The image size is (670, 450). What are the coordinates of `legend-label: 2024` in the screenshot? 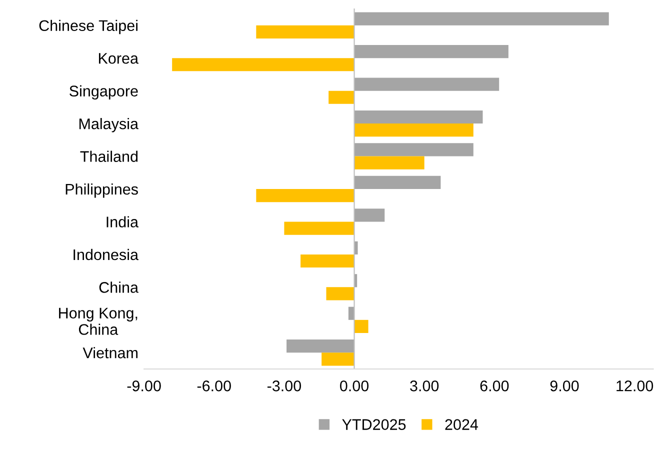 It's located at (461, 424).